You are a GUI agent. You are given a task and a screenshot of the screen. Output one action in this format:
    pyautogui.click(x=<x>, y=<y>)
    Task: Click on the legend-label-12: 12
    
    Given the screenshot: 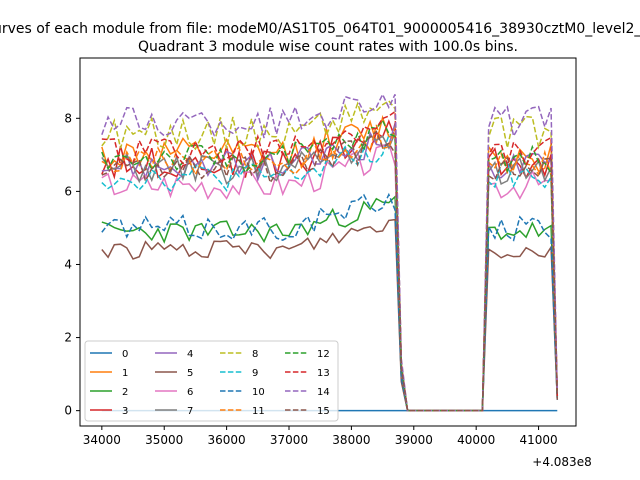 What is the action you would take?
    pyautogui.click(x=323, y=354)
    